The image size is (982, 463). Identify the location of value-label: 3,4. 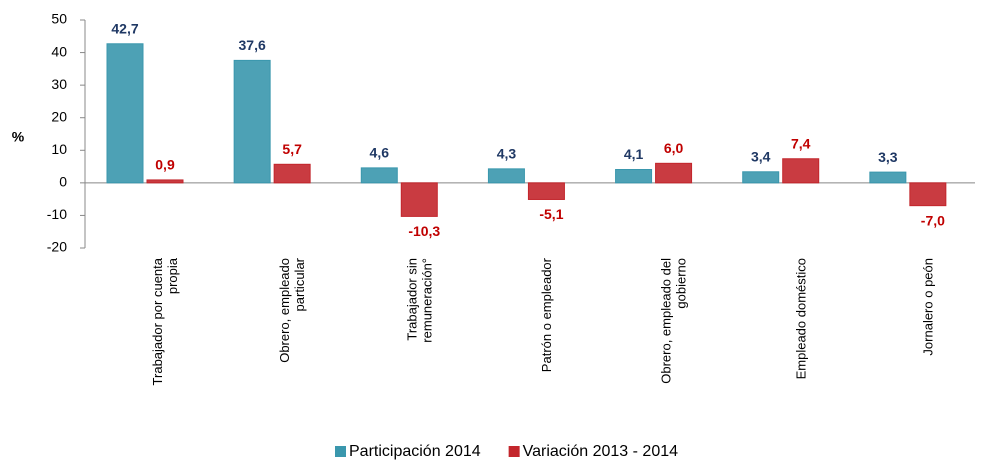
(761, 156).